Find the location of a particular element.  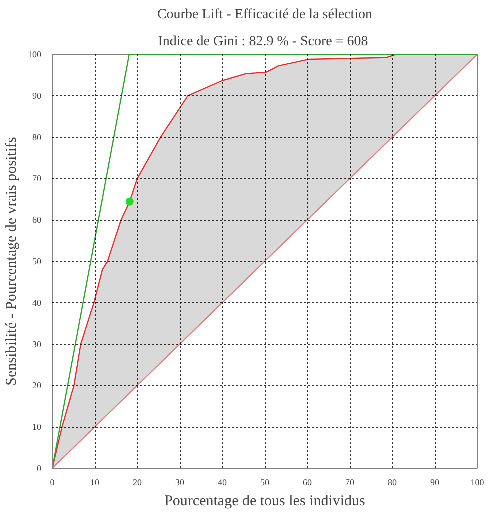

chart-subtitle: Indice de Gini : 82.9 % - Score = 608 is located at coordinates (263, 42).